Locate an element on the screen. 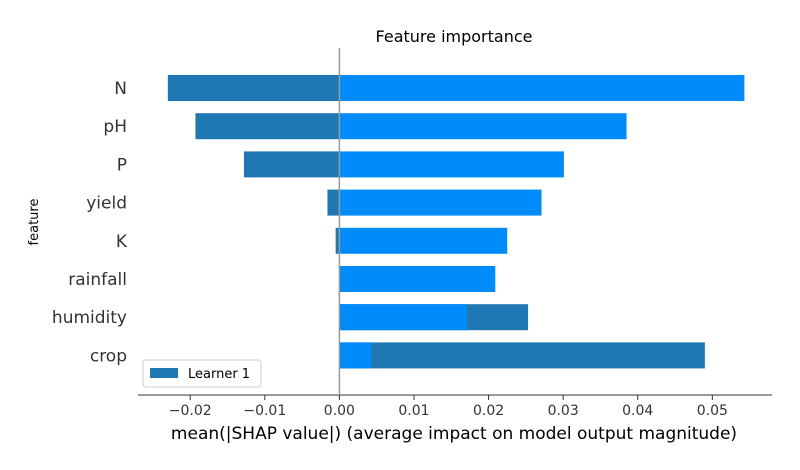  bar-series2-N is located at coordinates (542, 88).